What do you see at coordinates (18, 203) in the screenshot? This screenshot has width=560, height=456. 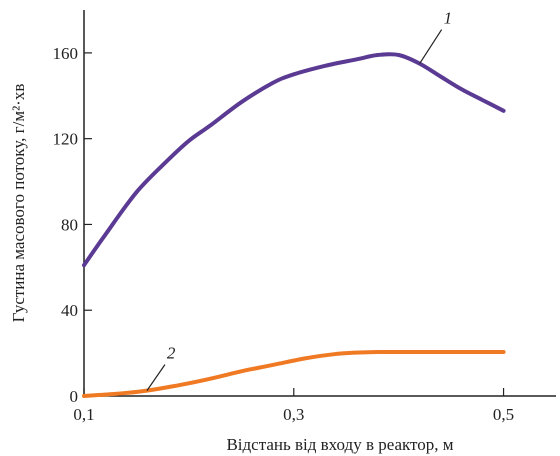 I see `y-axis-title: Густина масового потоку, г/м²·хв` at bounding box center [18, 203].